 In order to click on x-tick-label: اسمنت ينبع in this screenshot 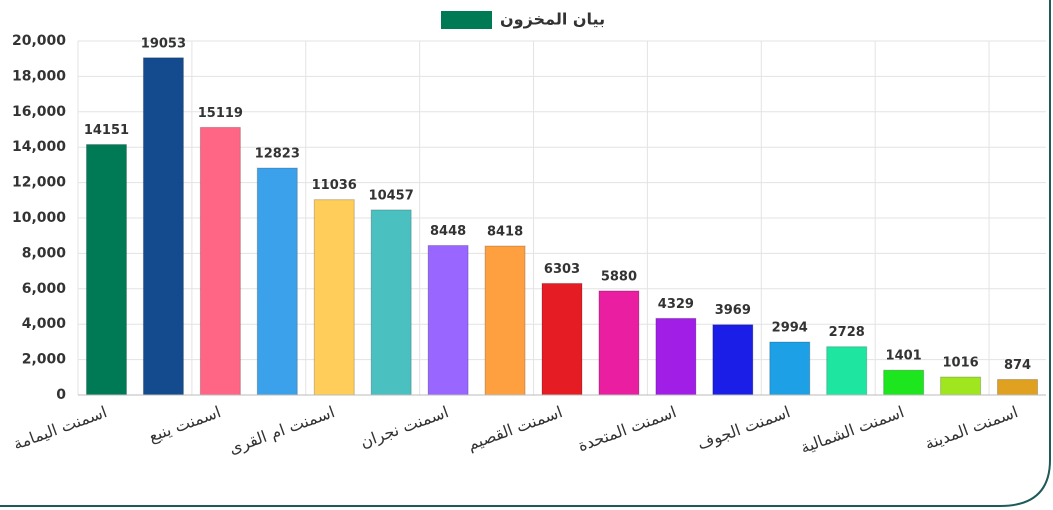, I will do `click(185, 424)`.